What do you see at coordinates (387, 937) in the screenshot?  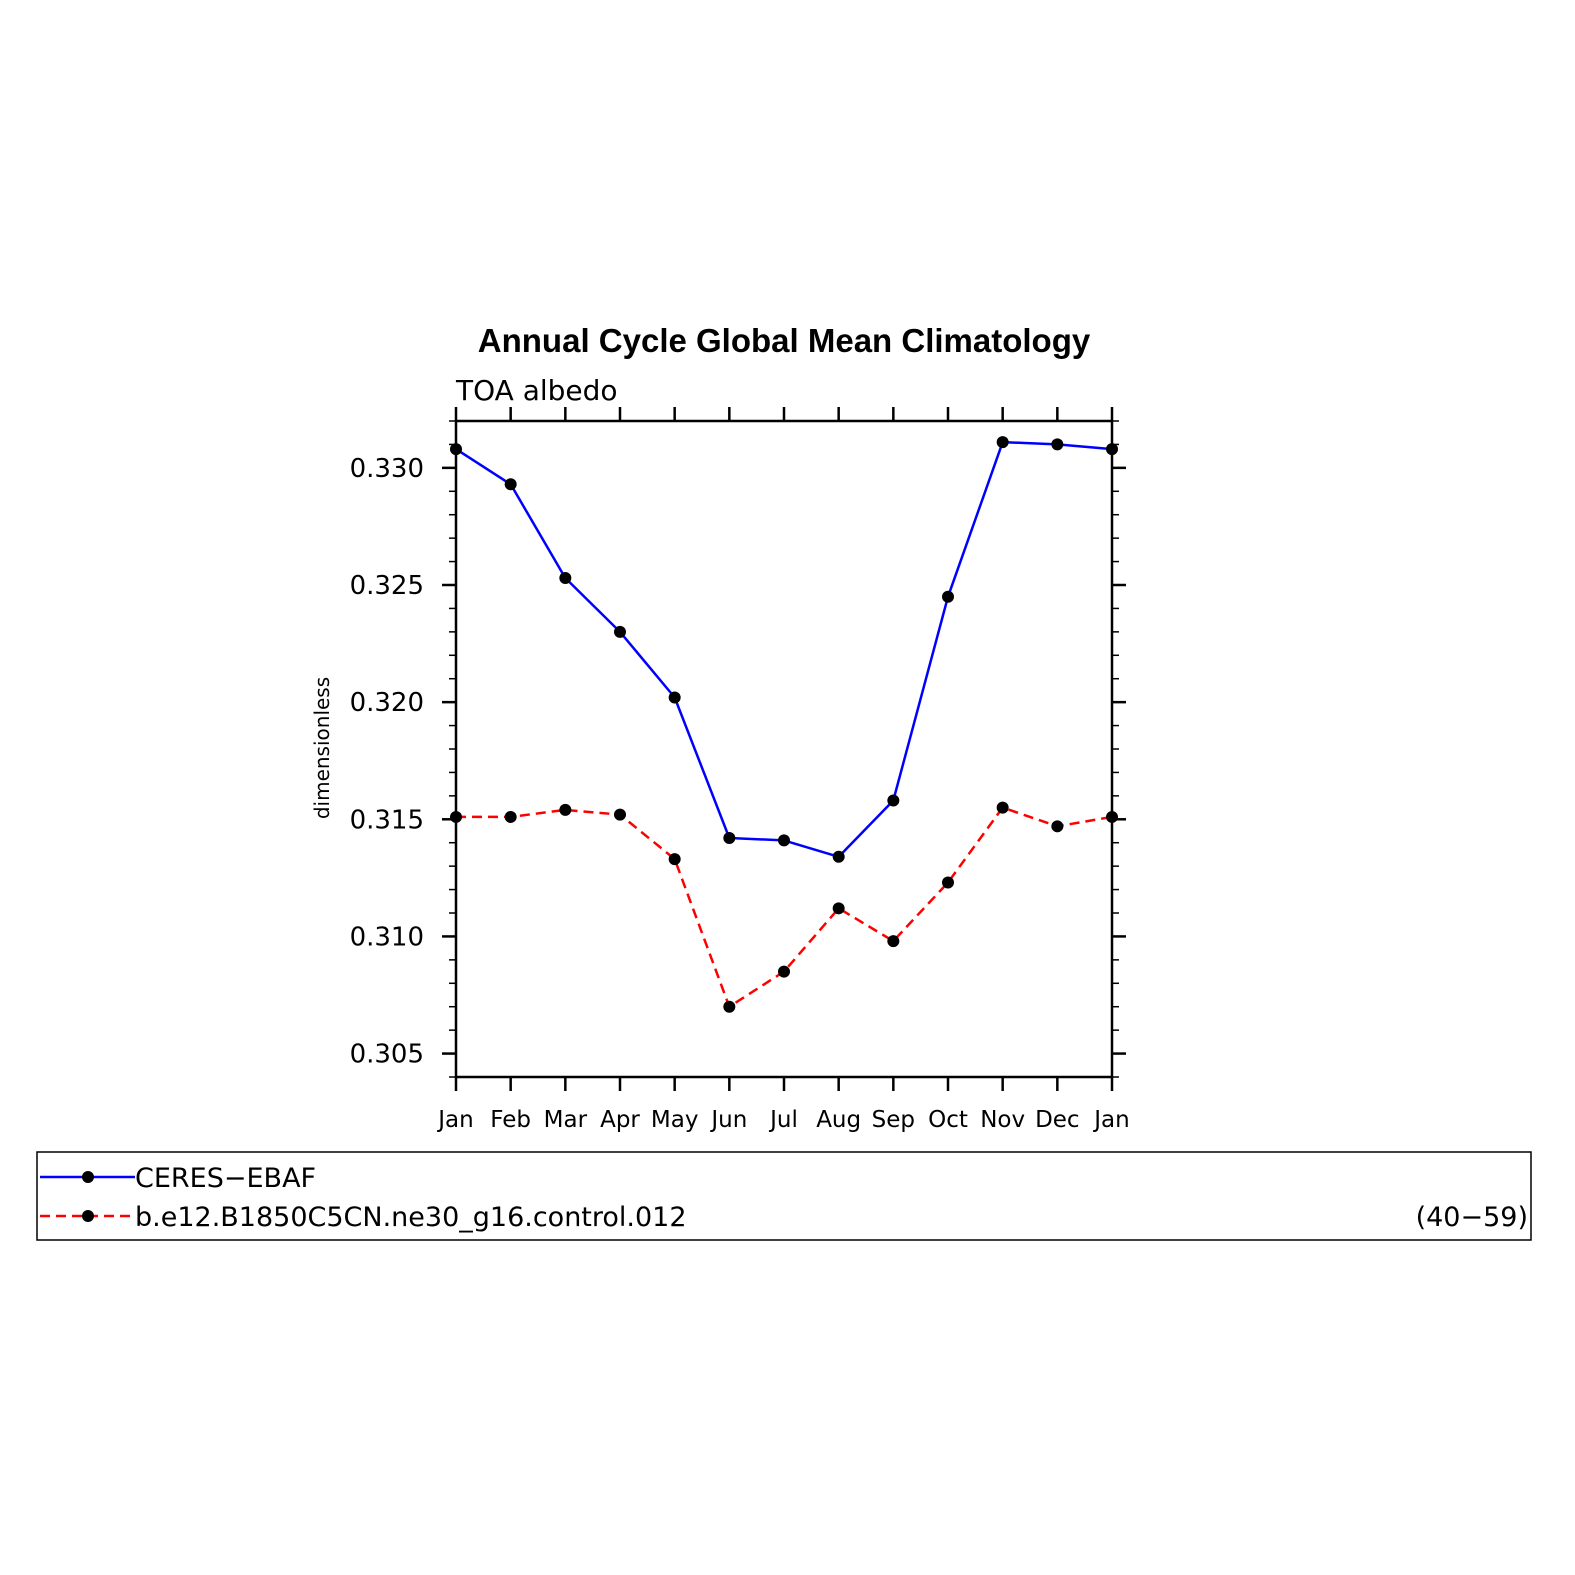 I see `y-tick-label: 0.310` at bounding box center [387, 937].